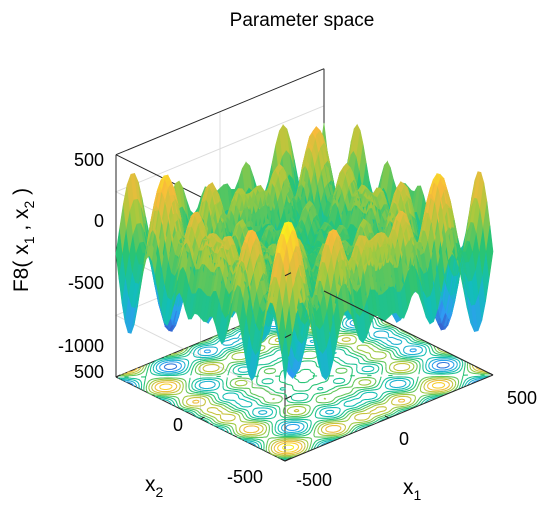 The height and width of the screenshot is (521, 550). I want to click on y-axis-label: x2, so click(154, 486).